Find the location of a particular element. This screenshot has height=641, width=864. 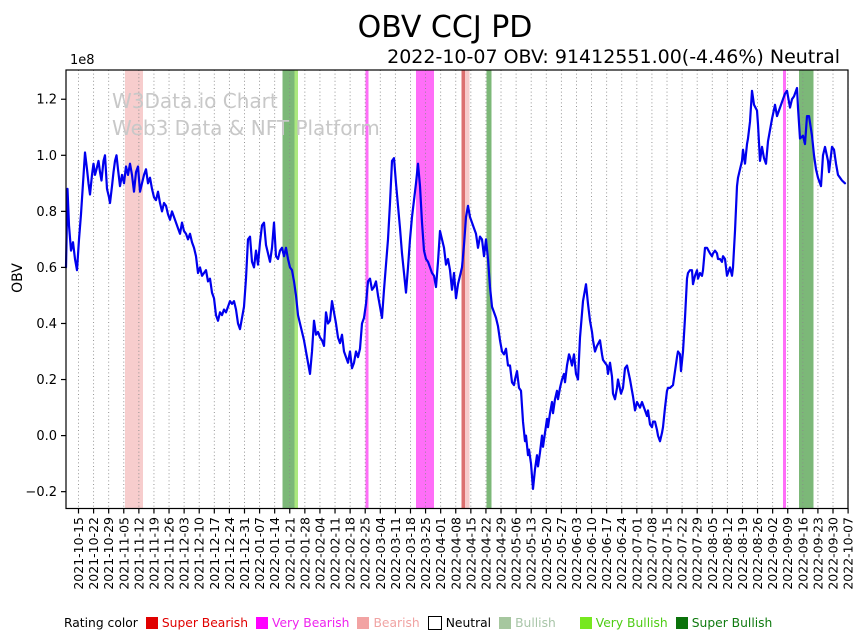

x-tick-label: 2021-12-10 is located at coordinates (199, 553).